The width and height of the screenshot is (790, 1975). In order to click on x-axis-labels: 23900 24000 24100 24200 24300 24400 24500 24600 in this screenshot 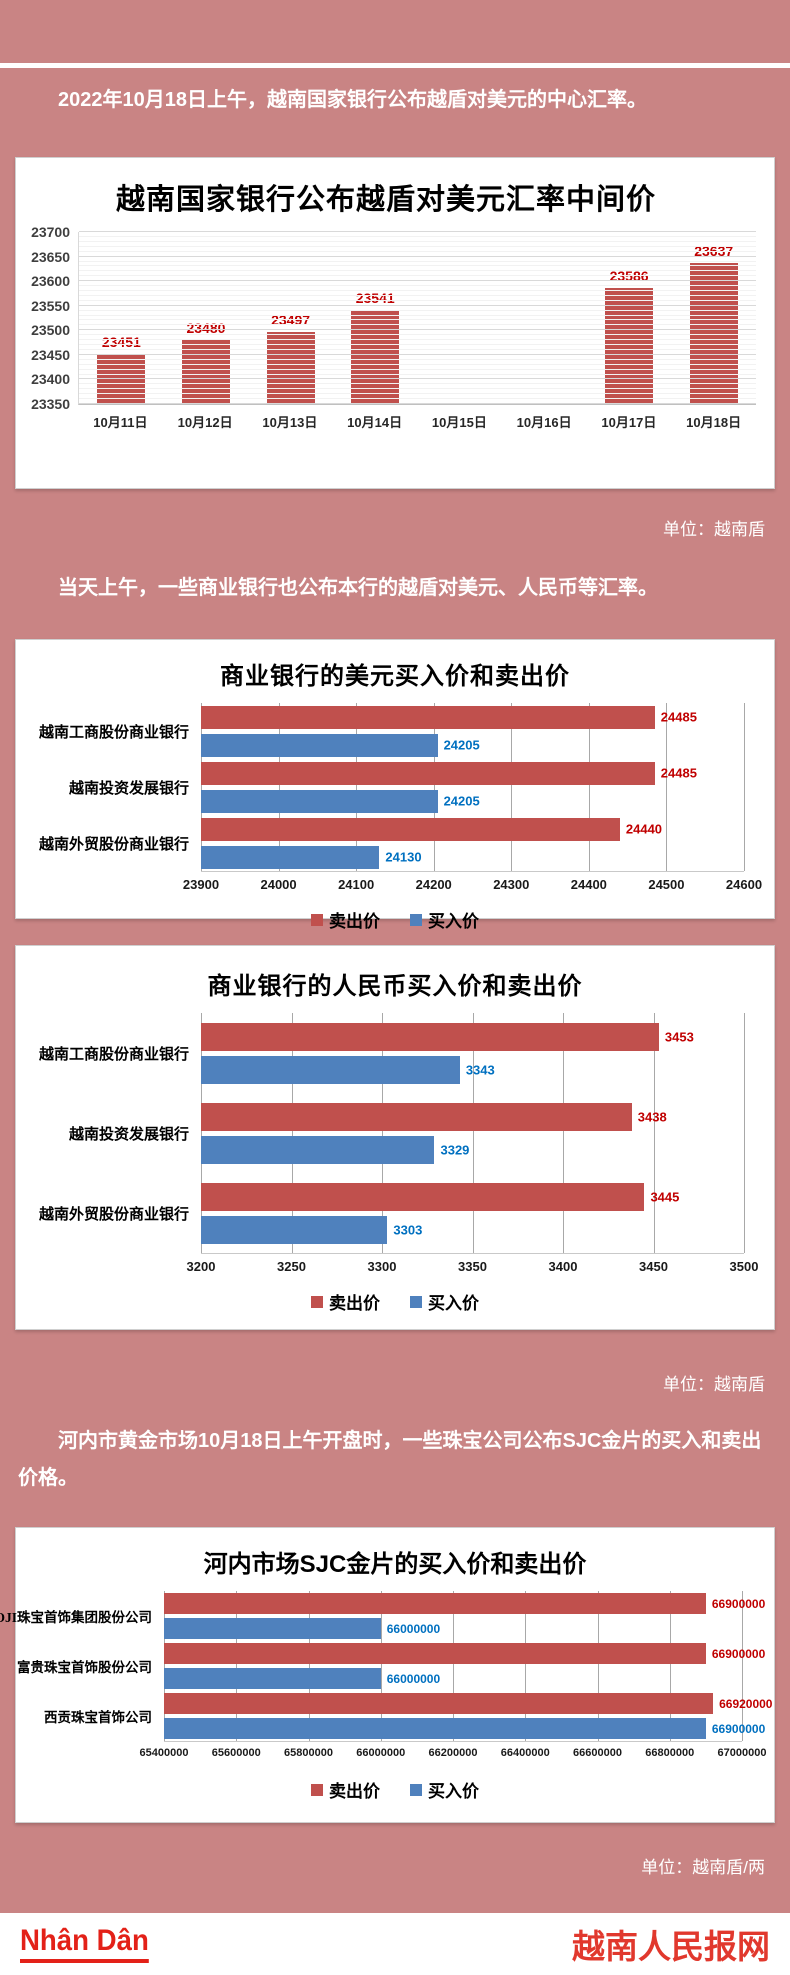, I will do `click(472, 888)`.